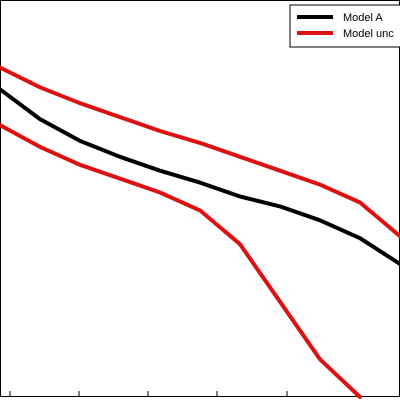 The image size is (400, 400). I want to click on legend-label-model-a: Model A, so click(363, 18).